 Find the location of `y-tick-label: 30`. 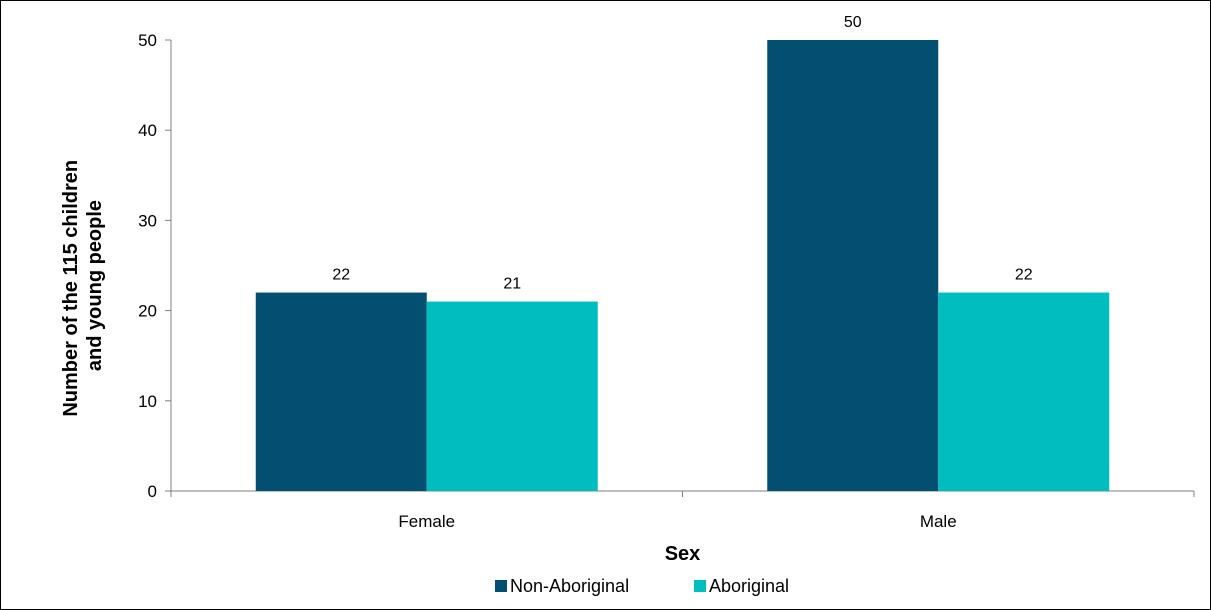

y-tick-label: 30 is located at coordinates (147, 220).